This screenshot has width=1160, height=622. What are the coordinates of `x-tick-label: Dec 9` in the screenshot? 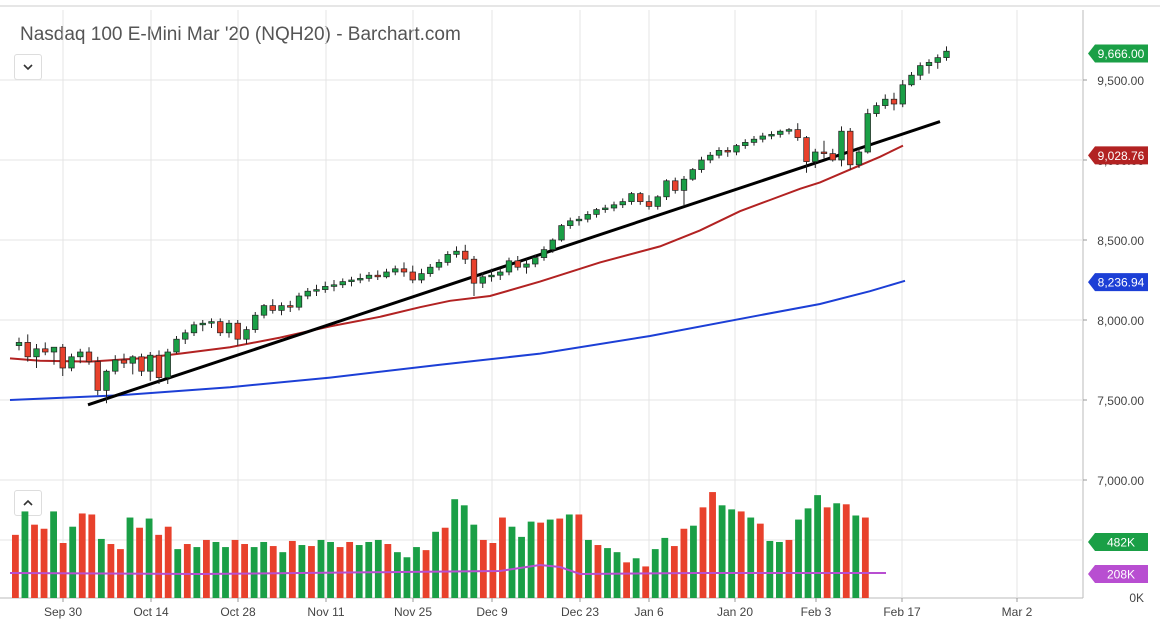 It's located at (492, 612).